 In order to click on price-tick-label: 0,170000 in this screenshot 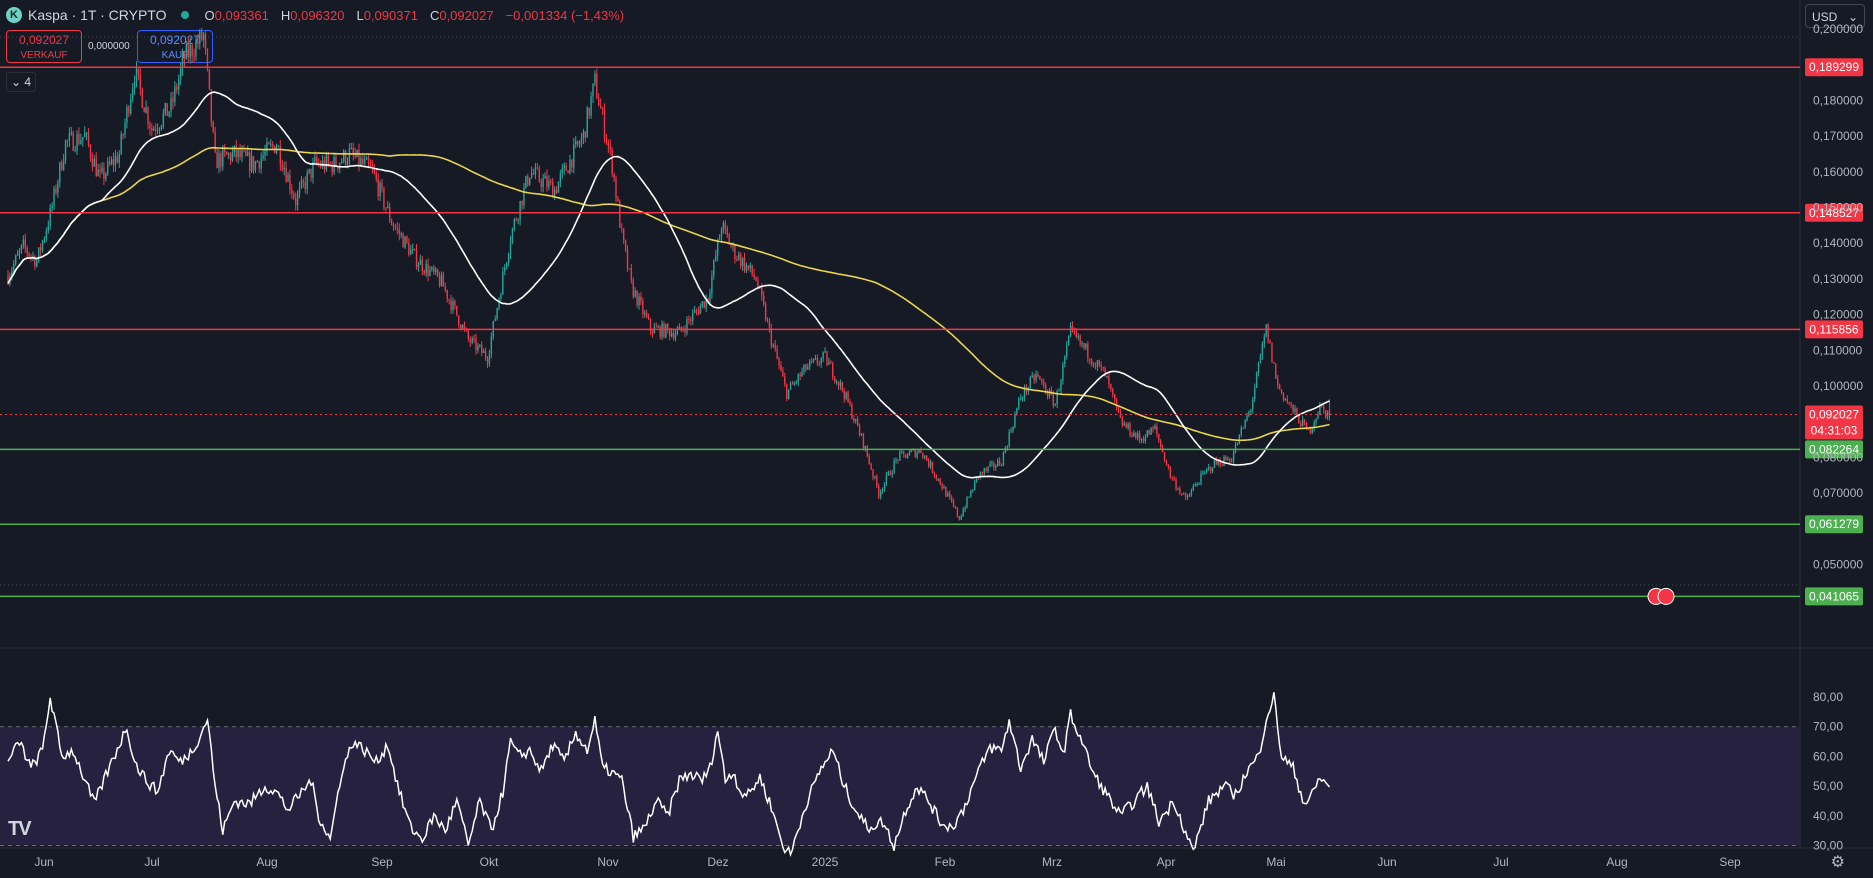, I will do `click(1838, 136)`.